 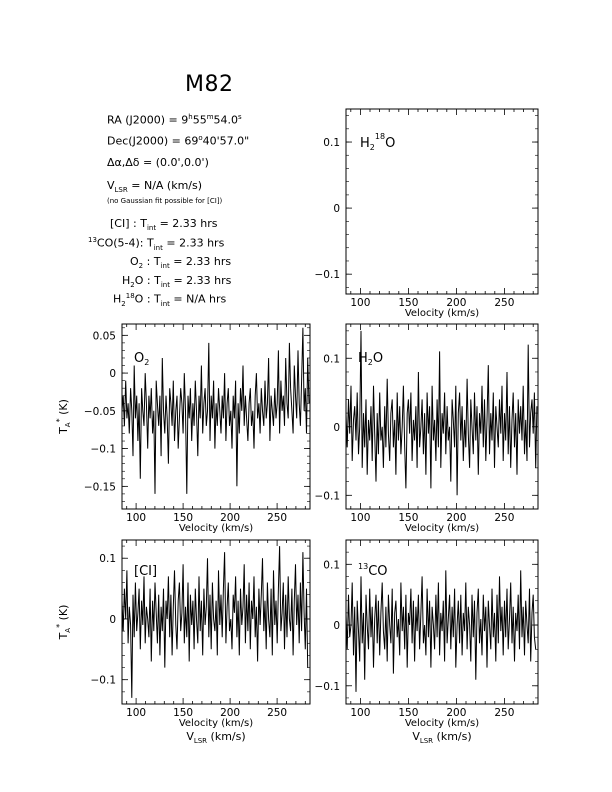 I want to click on ra-hours-unit: h, so click(x=190, y=117).